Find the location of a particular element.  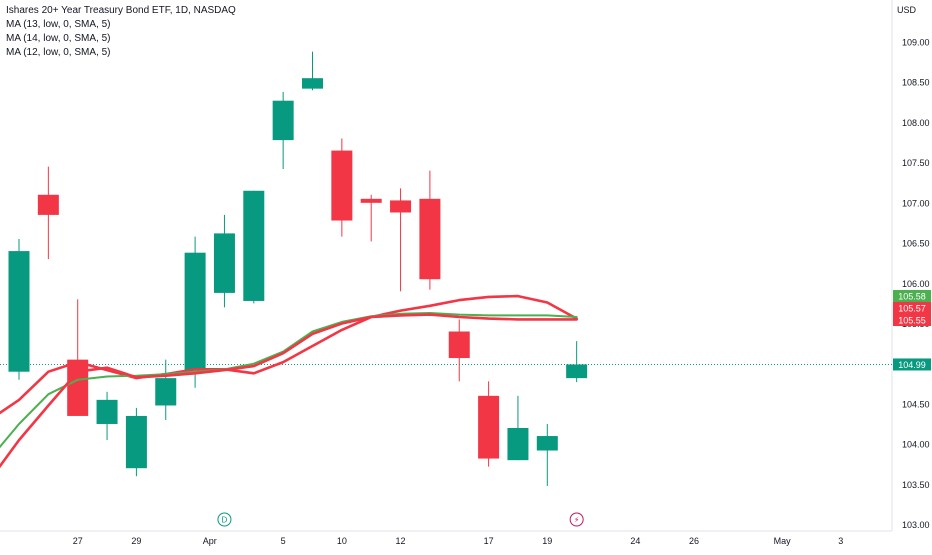

event-marker-label: ⚡ is located at coordinates (577, 520).